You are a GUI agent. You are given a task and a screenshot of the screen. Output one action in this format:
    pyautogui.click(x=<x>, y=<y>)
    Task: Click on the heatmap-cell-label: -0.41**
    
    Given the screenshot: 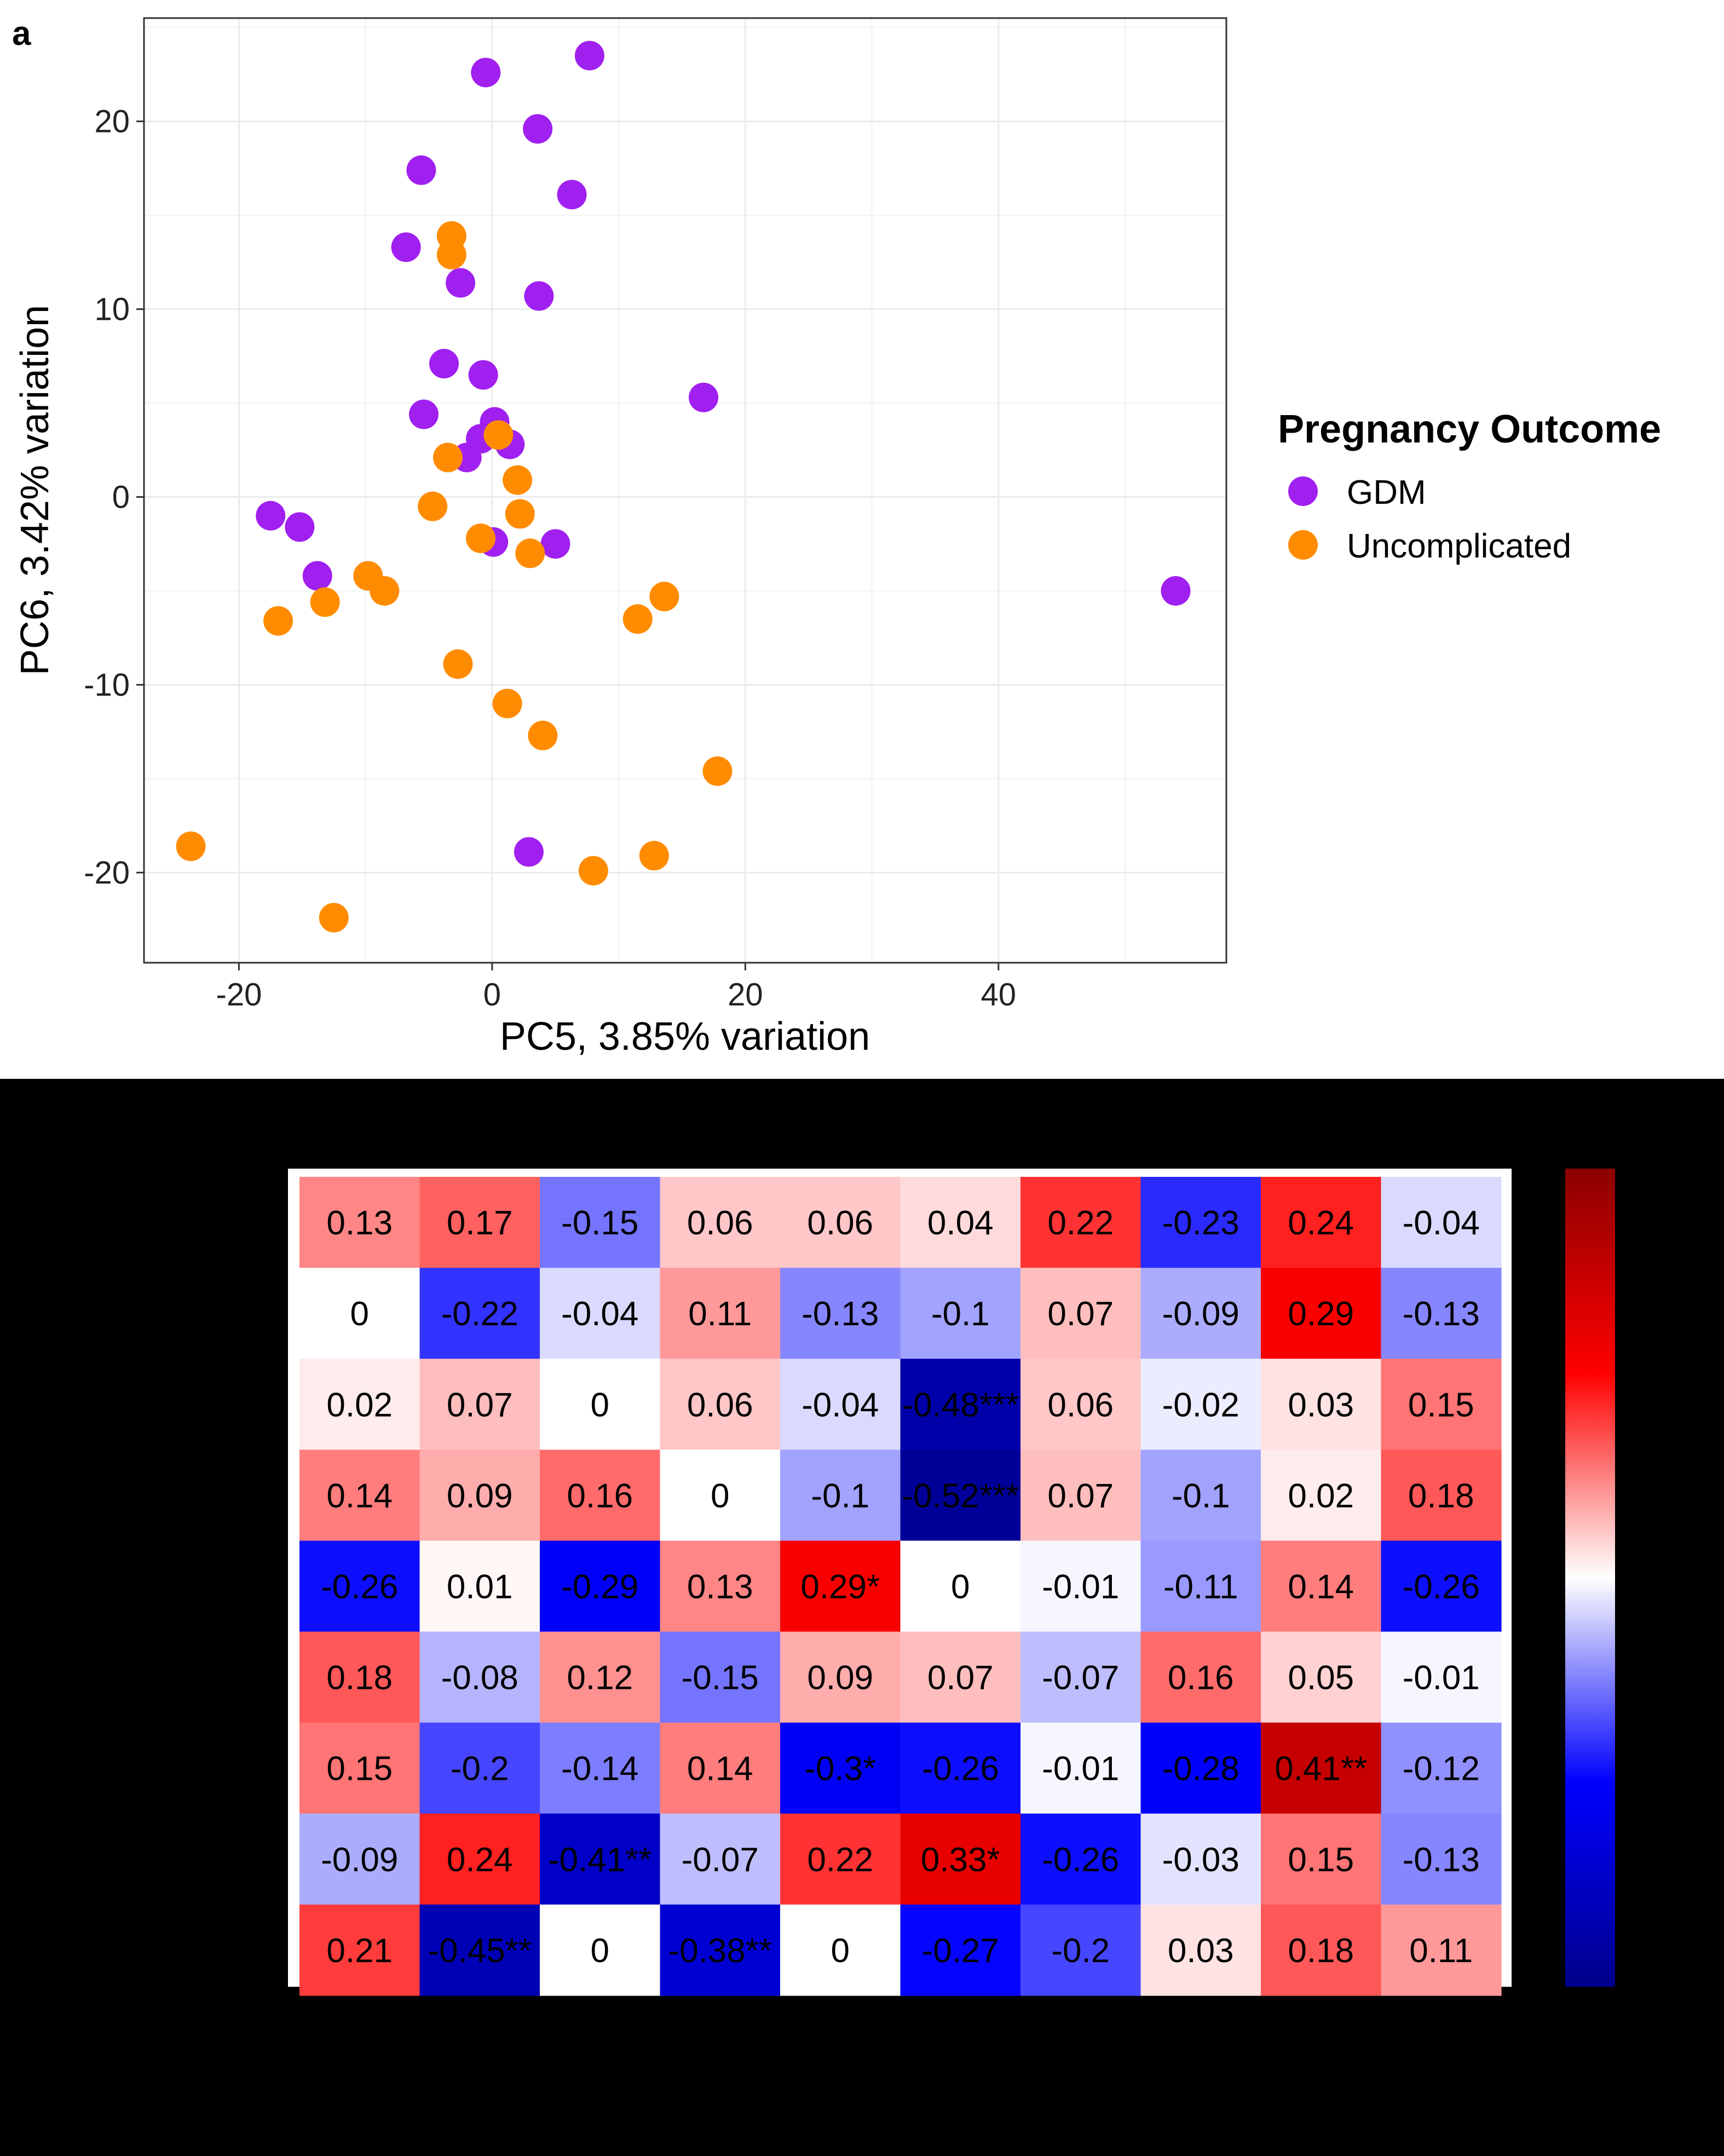 What is the action you would take?
    pyautogui.click(x=600, y=1860)
    